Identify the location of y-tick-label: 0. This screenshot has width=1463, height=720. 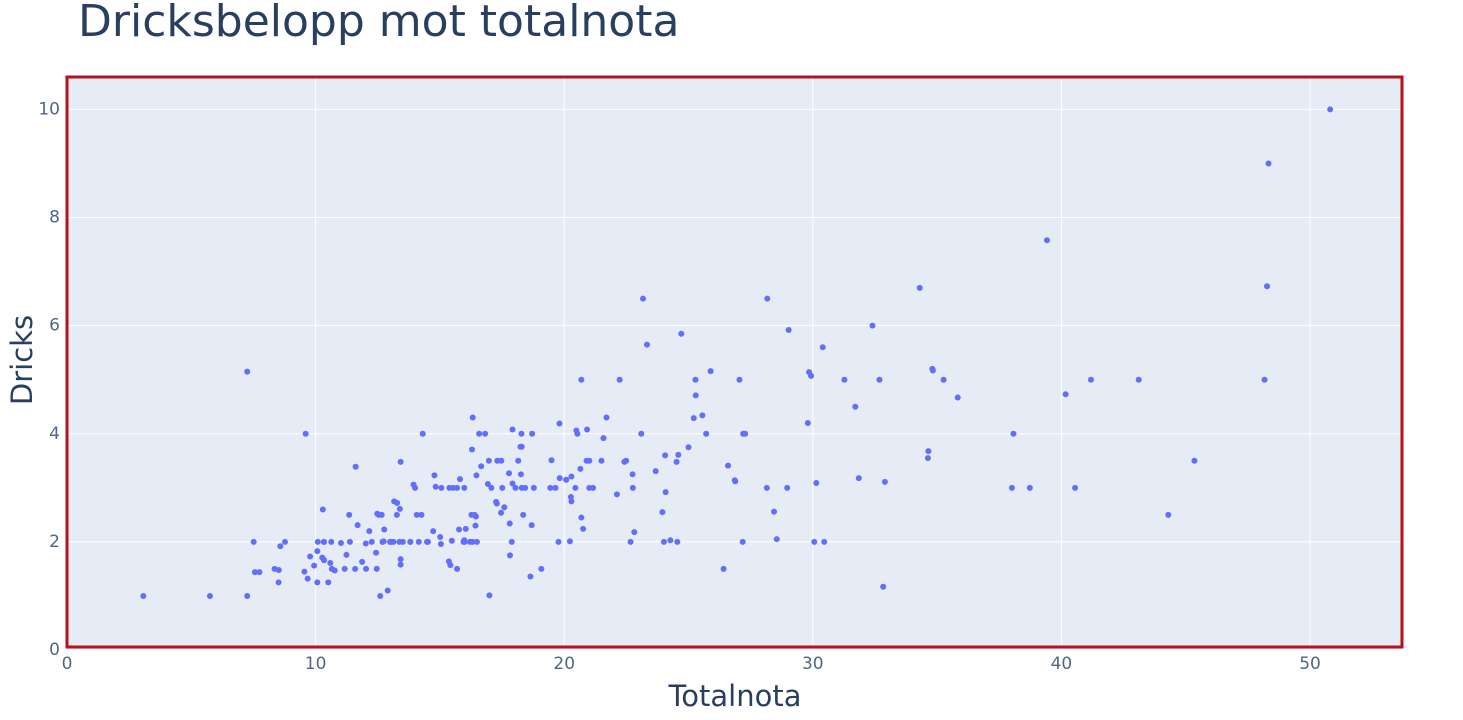
(54, 650).